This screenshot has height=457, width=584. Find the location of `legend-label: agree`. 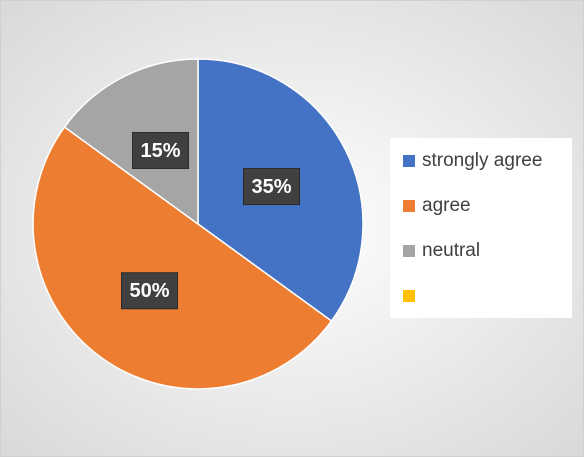

legend-label: agree is located at coordinates (446, 205).